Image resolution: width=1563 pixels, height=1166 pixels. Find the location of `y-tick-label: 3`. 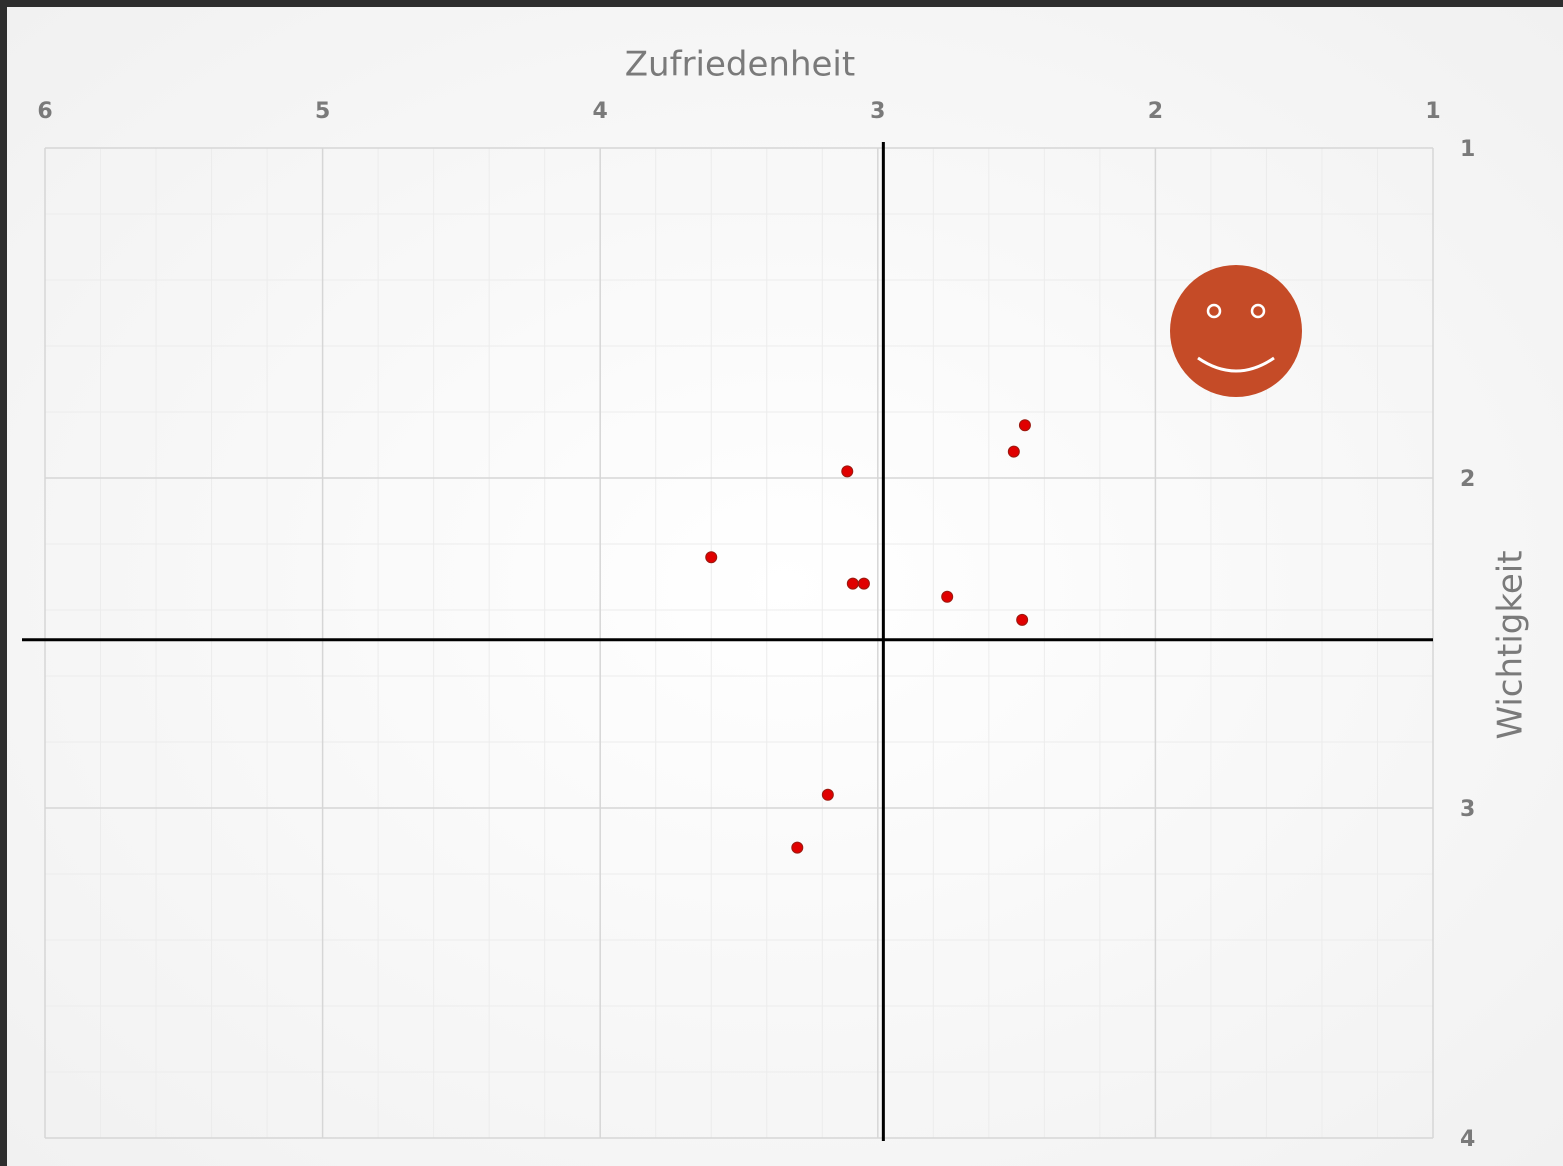

y-tick-label: 3 is located at coordinates (1467, 809).